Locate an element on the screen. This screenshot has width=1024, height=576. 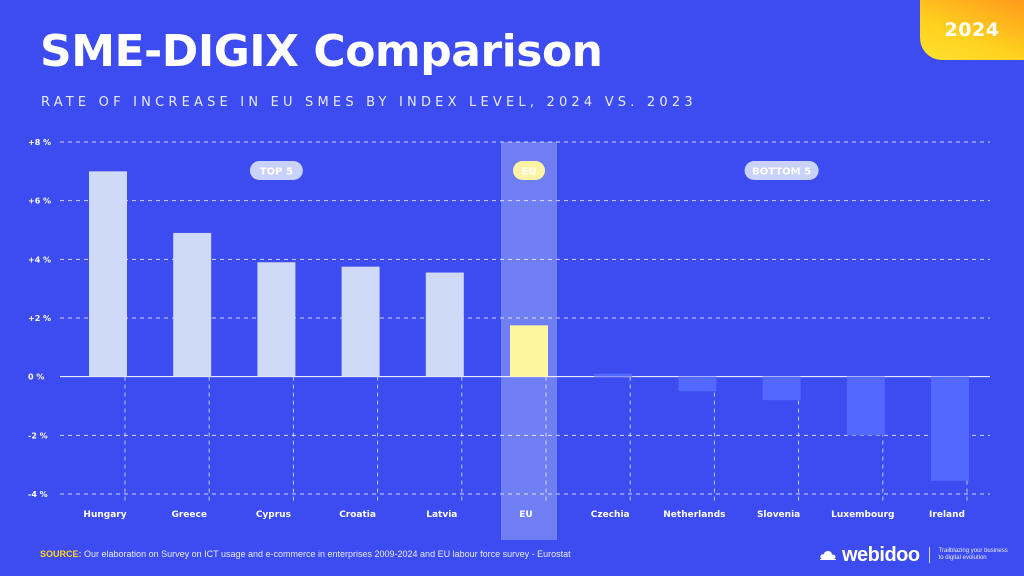
y-tick-label: +4 % is located at coordinates (39, 259).